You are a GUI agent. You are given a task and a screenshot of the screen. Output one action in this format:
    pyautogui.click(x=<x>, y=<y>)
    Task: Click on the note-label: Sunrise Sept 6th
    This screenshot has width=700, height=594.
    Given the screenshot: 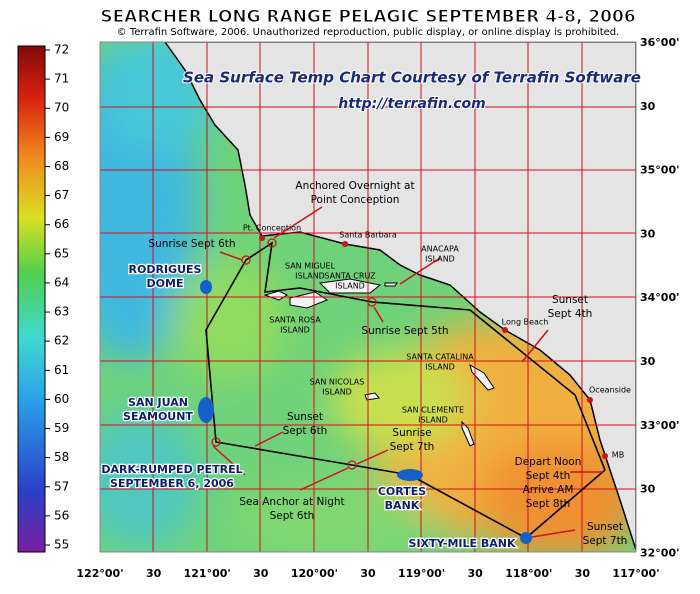 What is the action you would take?
    pyautogui.click(x=191, y=244)
    